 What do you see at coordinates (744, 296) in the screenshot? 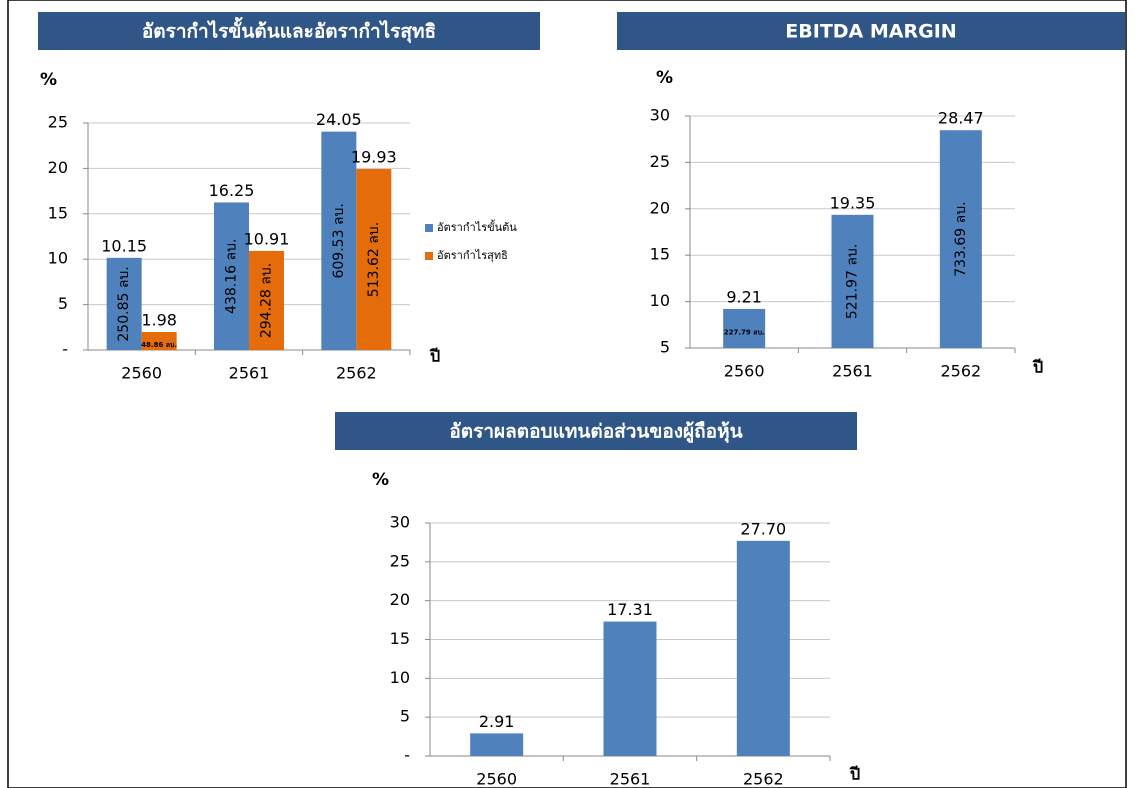
I see `data-label: 9.21` at bounding box center [744, 296].